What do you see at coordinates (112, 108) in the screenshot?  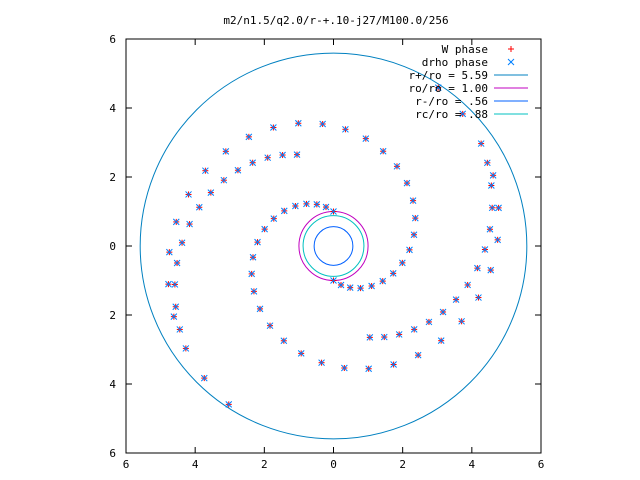 I see `y-tick-label: 4` at bounding box center [112, 108].